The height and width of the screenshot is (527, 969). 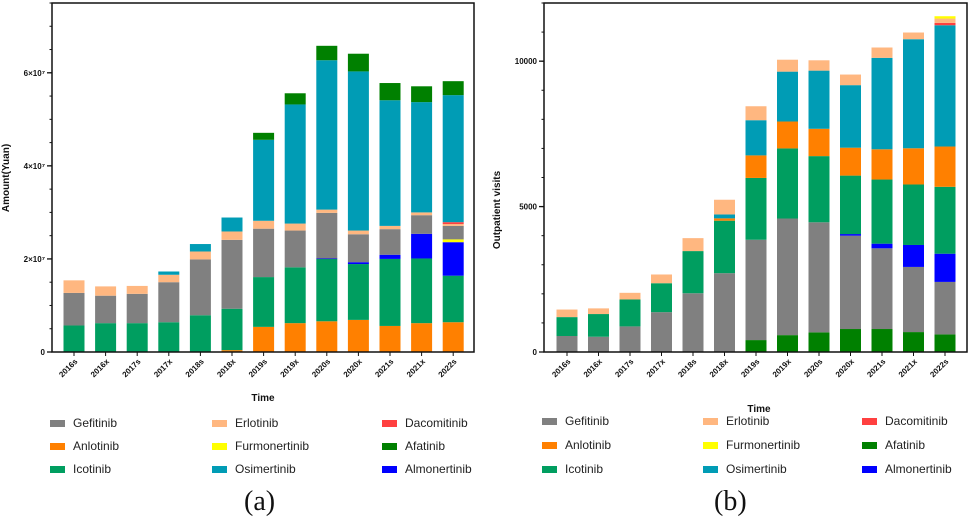 I want to click on bar-segment-erlotinib-2017s, so click(x=630, y=296).